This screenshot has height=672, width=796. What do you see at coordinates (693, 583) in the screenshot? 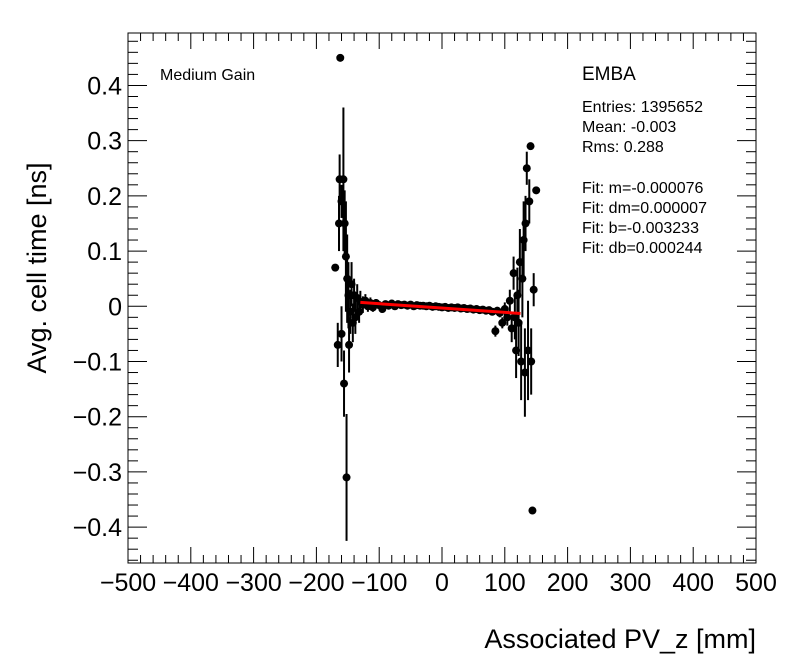
I see `x-tick-label: 400` at bounding box center [693, 583].